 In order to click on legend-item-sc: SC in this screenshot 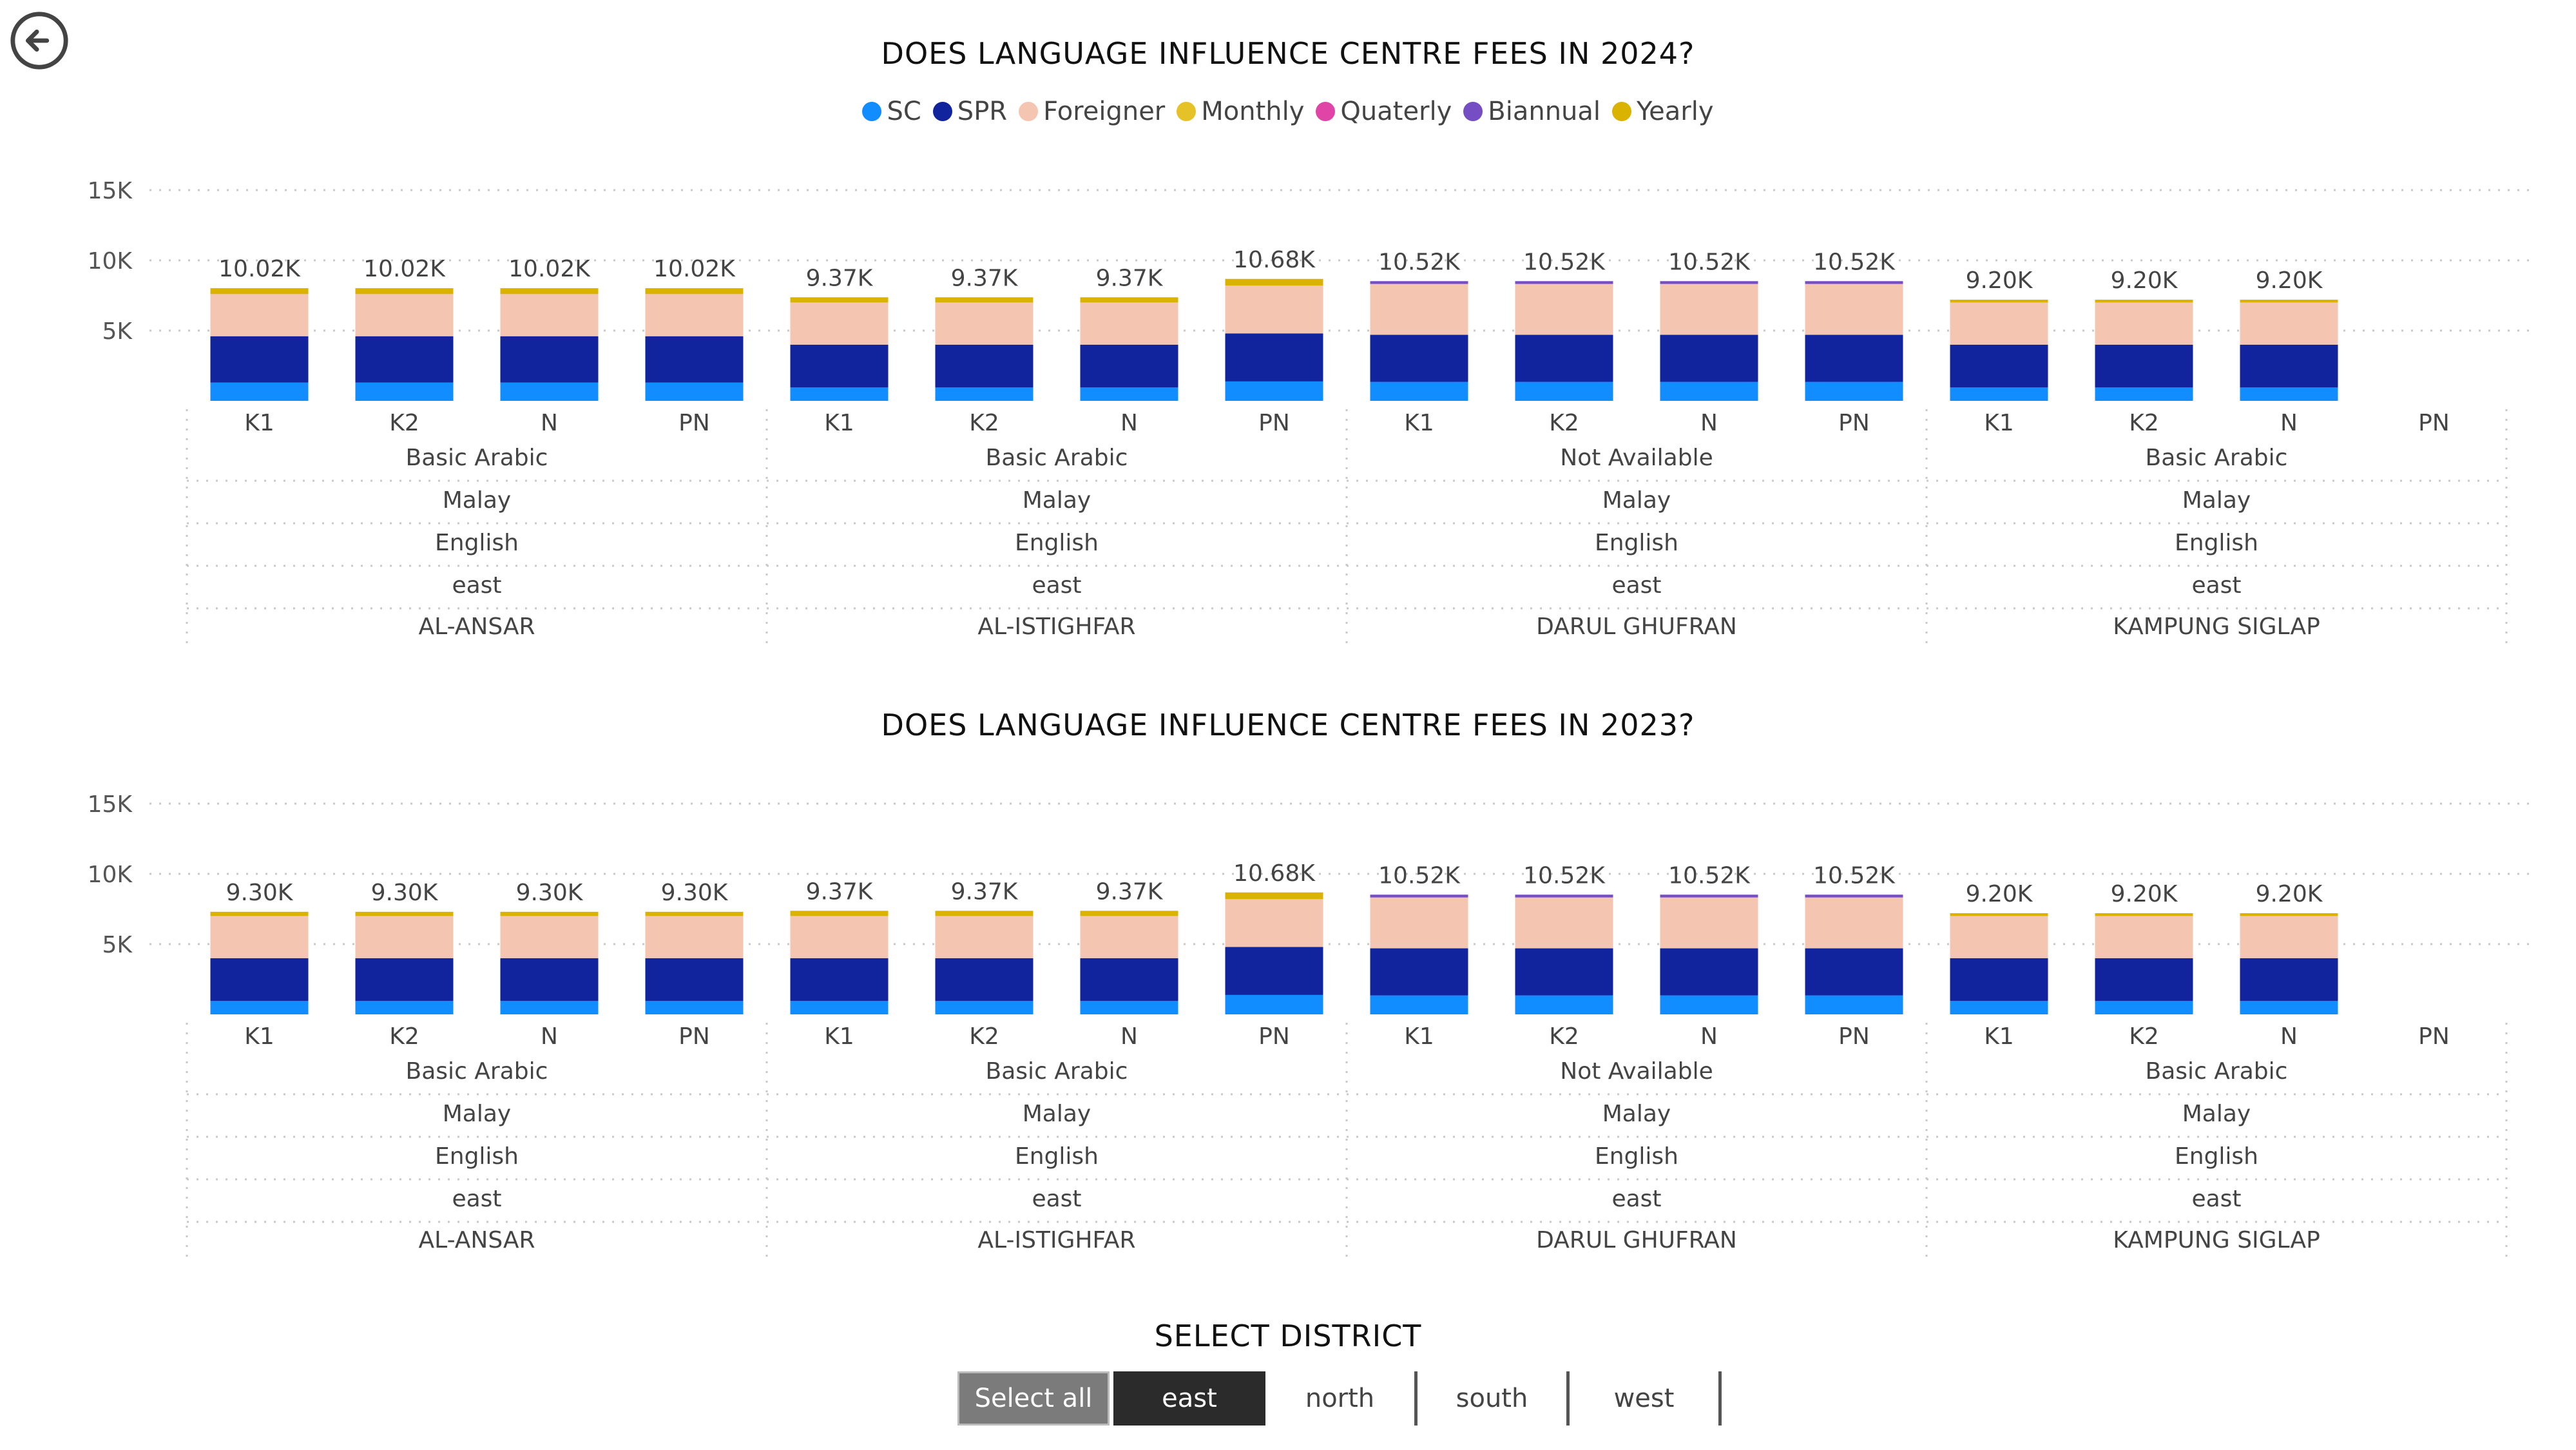, I will do `click(892, 112)`.